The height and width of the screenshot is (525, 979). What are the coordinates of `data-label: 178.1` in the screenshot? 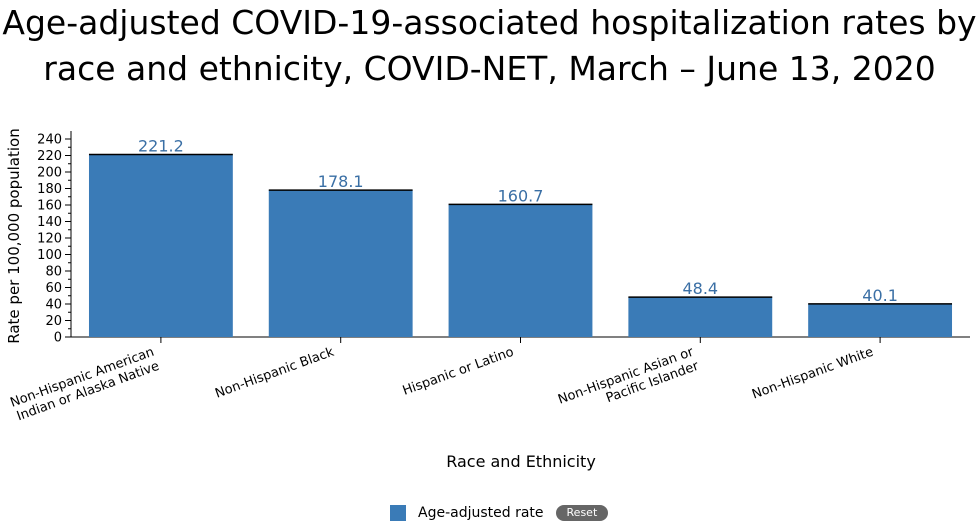 It's located at (341, 181).